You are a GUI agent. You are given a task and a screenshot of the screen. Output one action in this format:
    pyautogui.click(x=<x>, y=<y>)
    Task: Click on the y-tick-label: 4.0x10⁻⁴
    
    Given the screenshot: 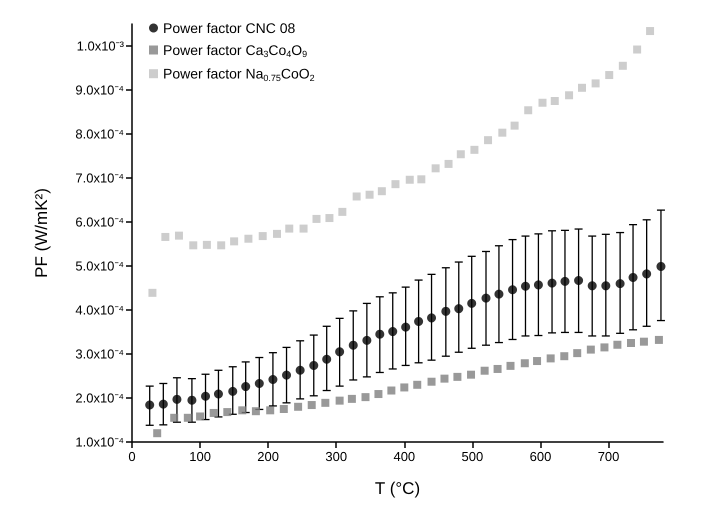 What is the action you would take?
    pyautogui.click(x=99, y=310)
    